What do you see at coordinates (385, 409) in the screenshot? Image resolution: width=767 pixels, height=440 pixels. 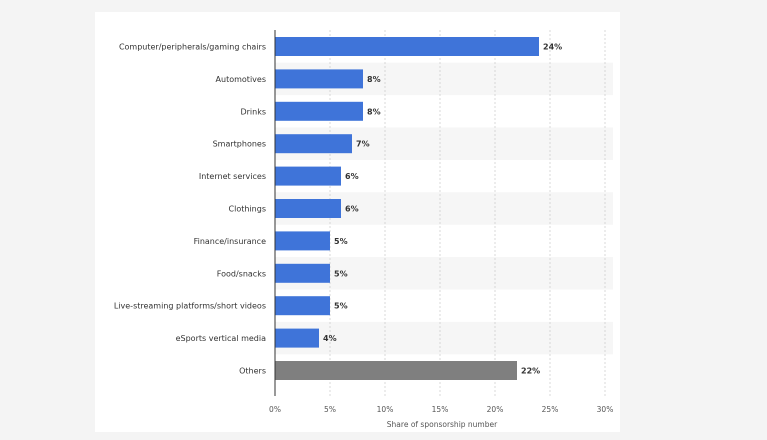 I see `x-tick-label: 10%` at bounding box center [385, 409].